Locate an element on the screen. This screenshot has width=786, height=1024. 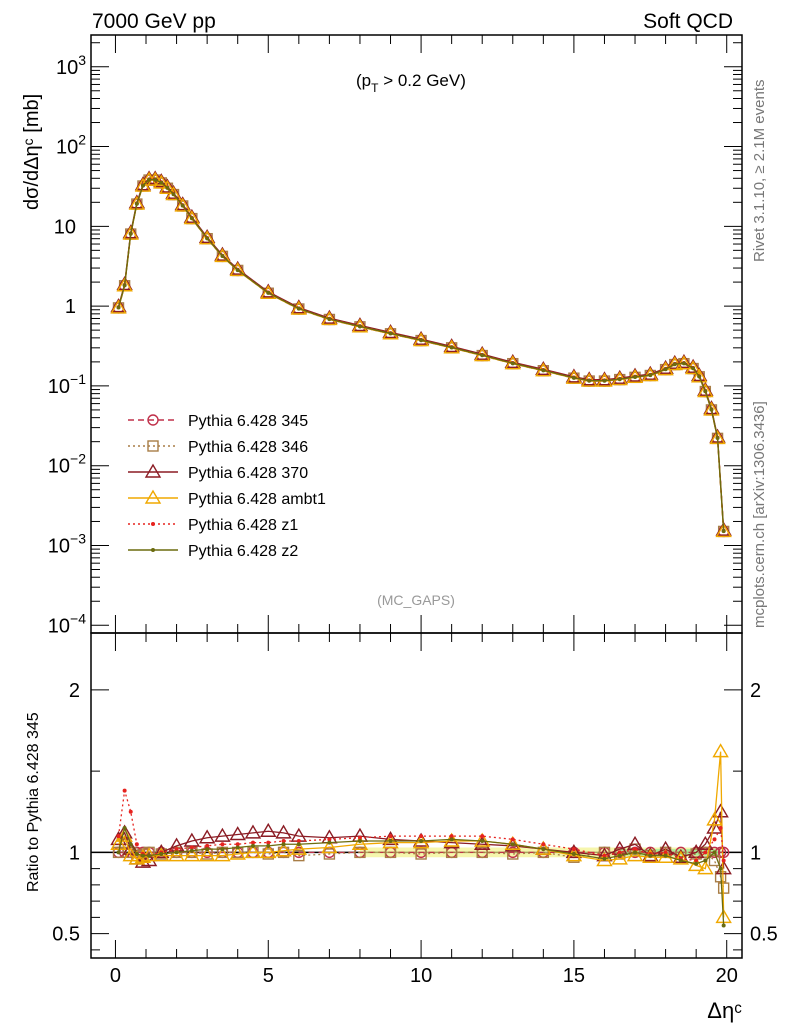
legend-marker-pythia-6-428-ambt1 is located at coordinates (153, 496).